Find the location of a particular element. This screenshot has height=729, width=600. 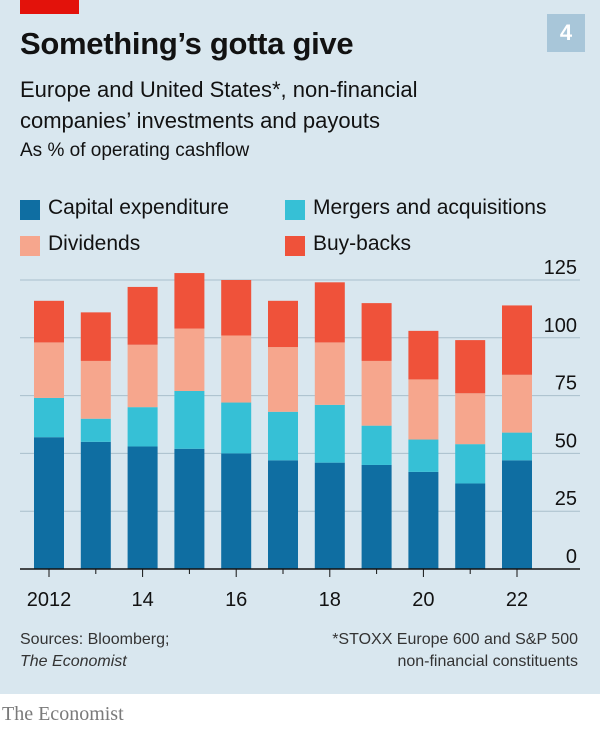

chart-title: Something’s gotta give is located at coordinates (187, 43).